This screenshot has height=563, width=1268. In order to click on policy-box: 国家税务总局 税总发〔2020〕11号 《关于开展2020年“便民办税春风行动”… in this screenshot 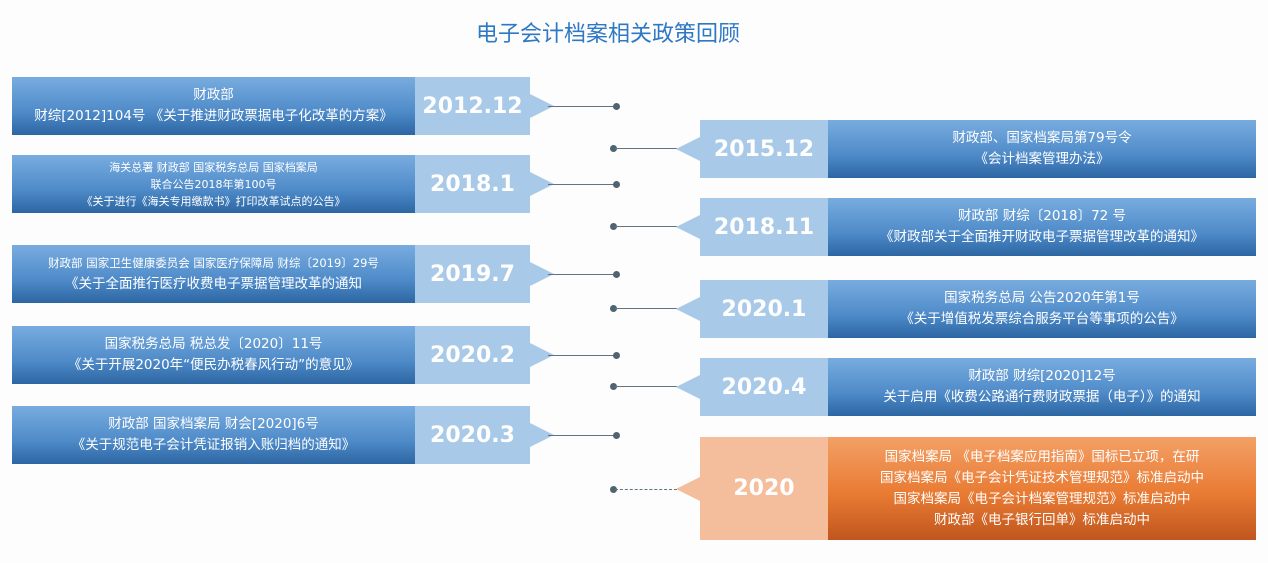, I will do `click(213, 355)`.